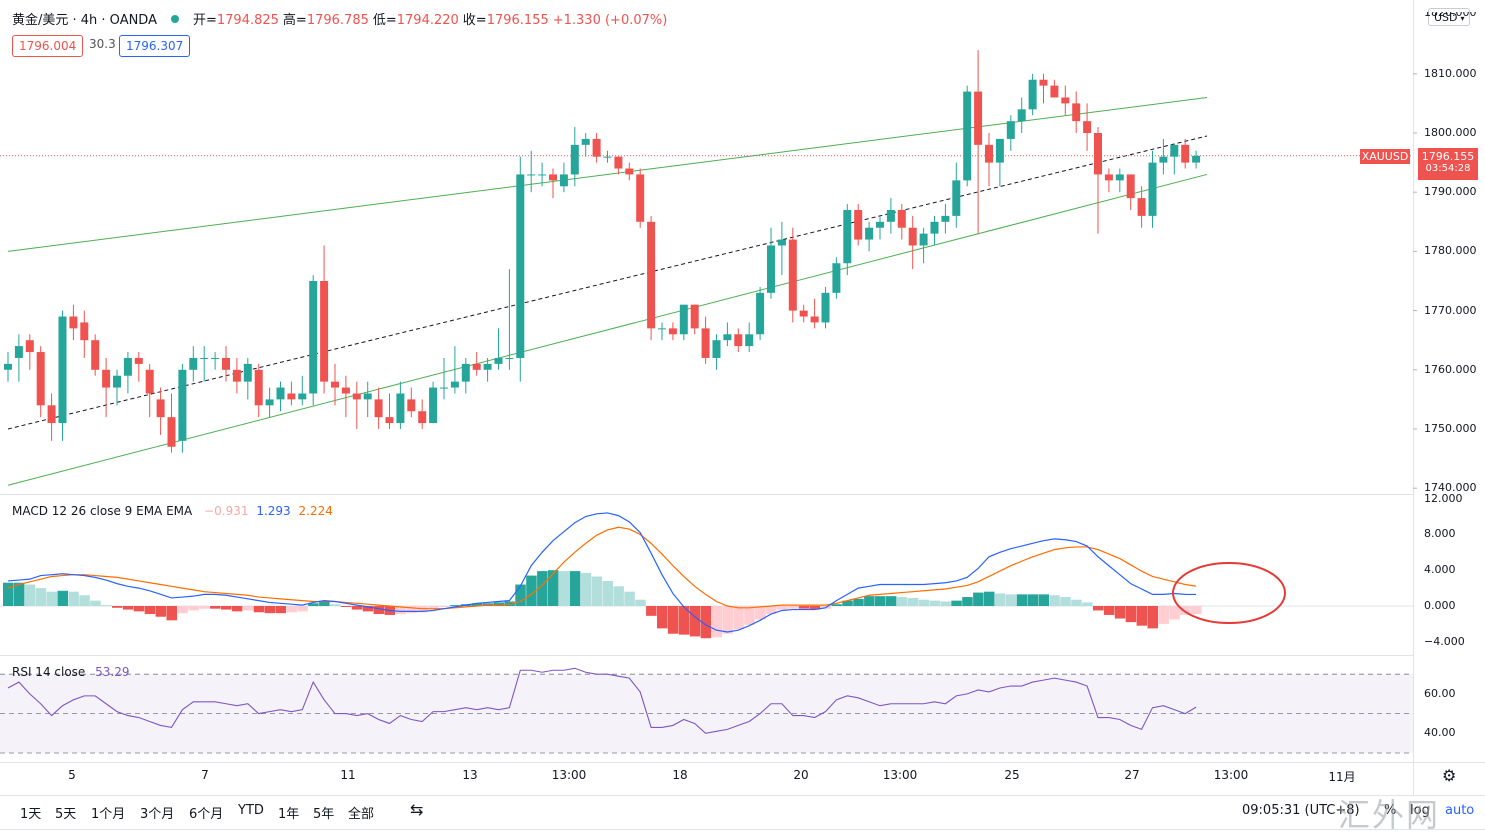 The image size is (1485, 840). What do you see at coordinates (348, 775) in the screenshot?
I see `time-tick-label: 11` at bounding box center [348, 775].